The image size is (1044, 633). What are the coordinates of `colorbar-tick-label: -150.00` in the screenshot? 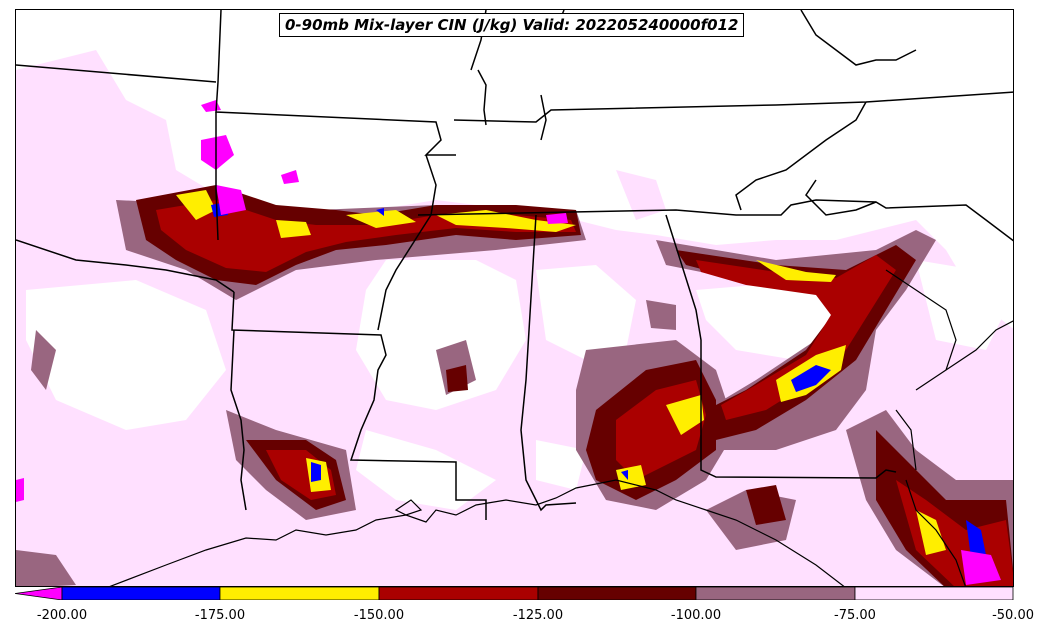 It's located at (379, 615).